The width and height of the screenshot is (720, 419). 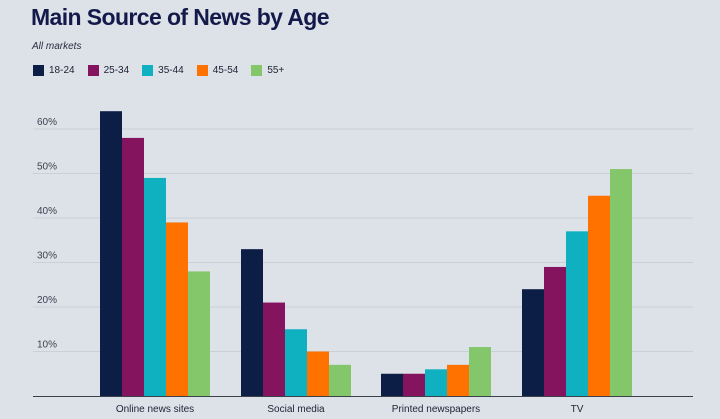 I want to click on legend-item-45-54: 45-54, so click(x=217, y=70).